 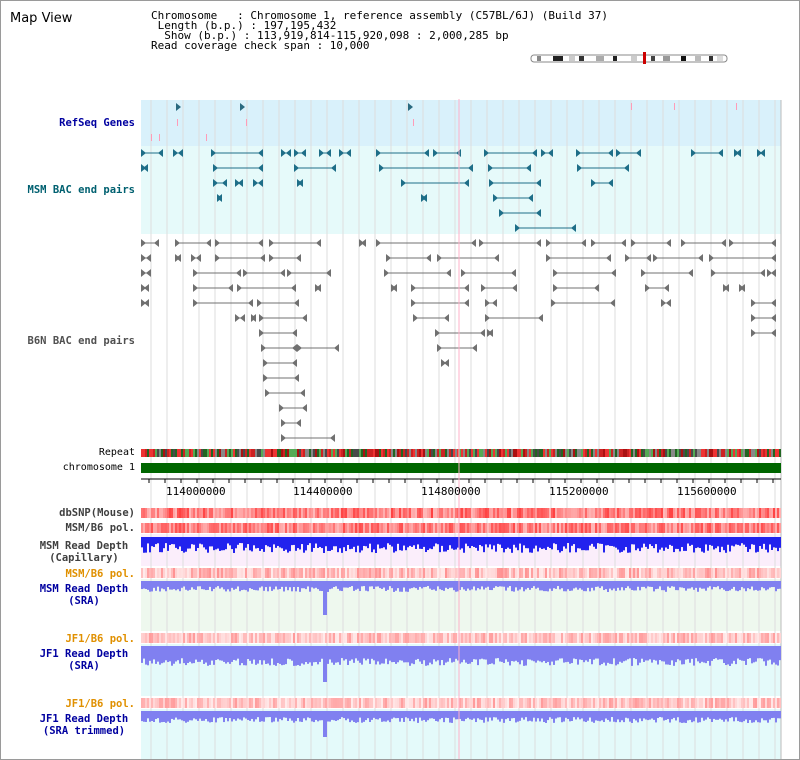 I want to click on ideogram-band, so click(x=634, y=58).